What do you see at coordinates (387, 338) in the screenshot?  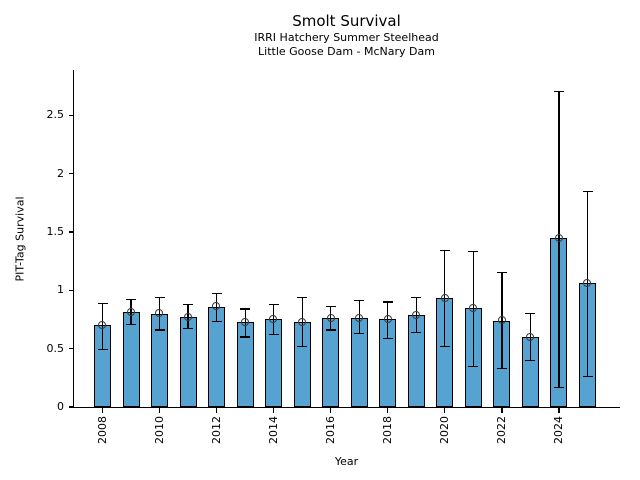 I see `error-cap-bottom-2018` at bounding box center [387, 338].